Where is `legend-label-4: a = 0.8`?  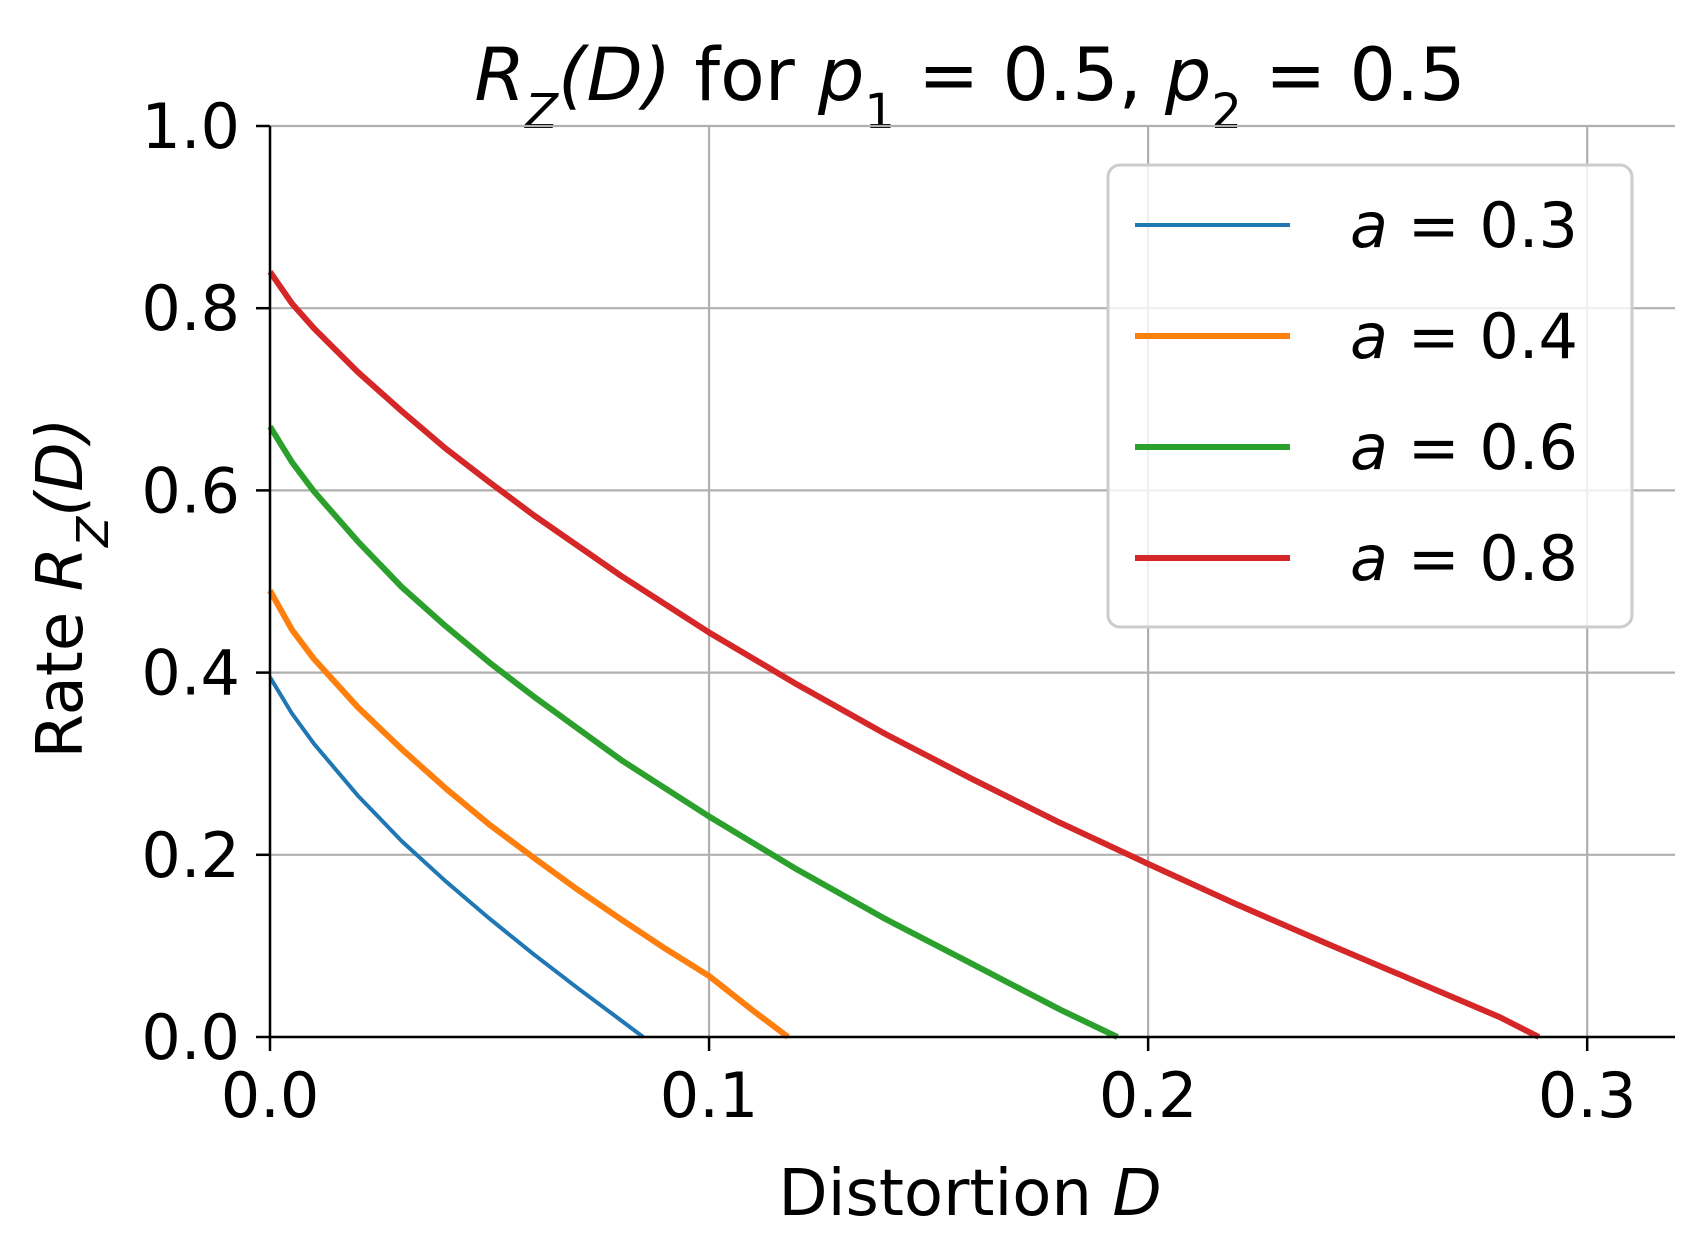
legend-label-4: a = 0.8 is located at coordinates (1464, 558).